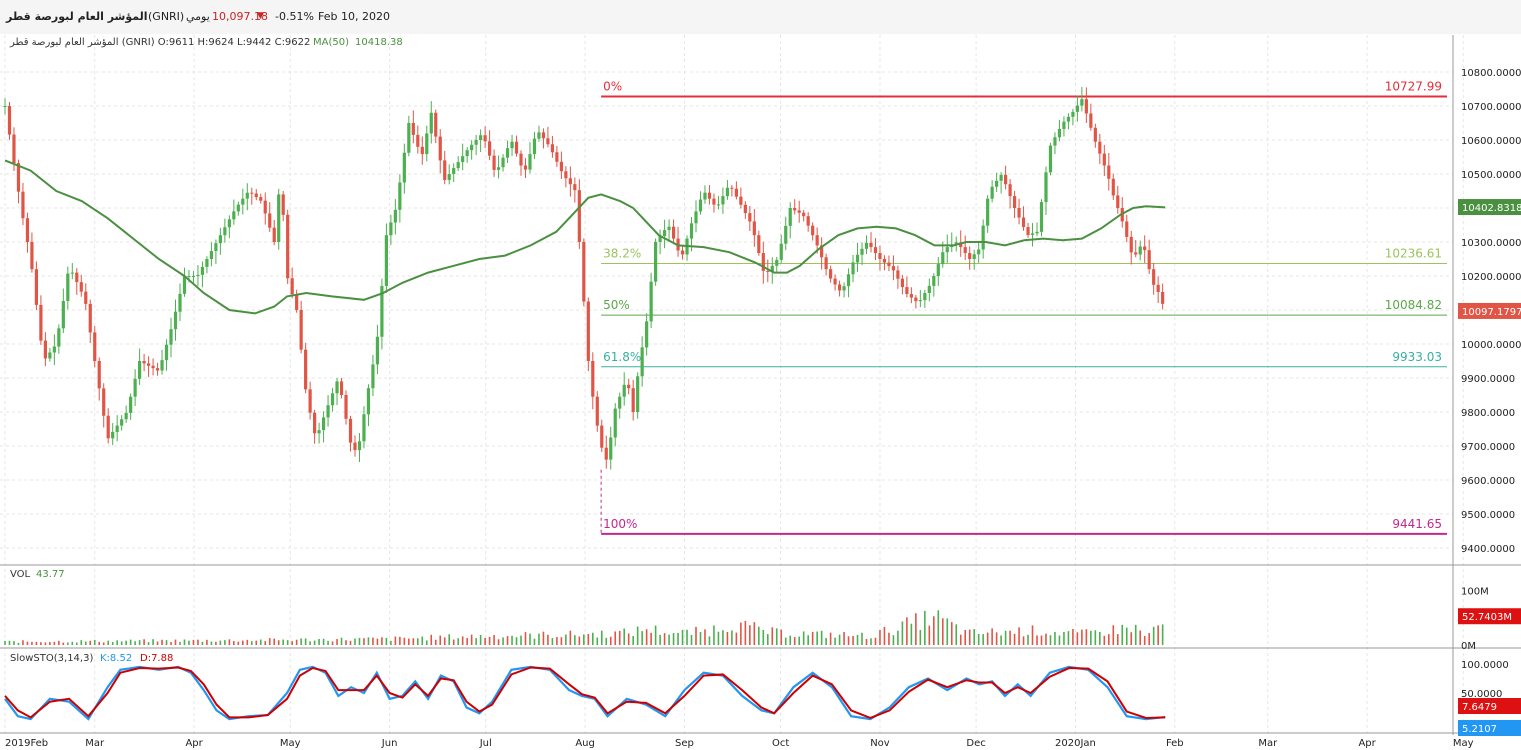  I want to click on fib-level-value: 10236.61, so click(1413, 254).